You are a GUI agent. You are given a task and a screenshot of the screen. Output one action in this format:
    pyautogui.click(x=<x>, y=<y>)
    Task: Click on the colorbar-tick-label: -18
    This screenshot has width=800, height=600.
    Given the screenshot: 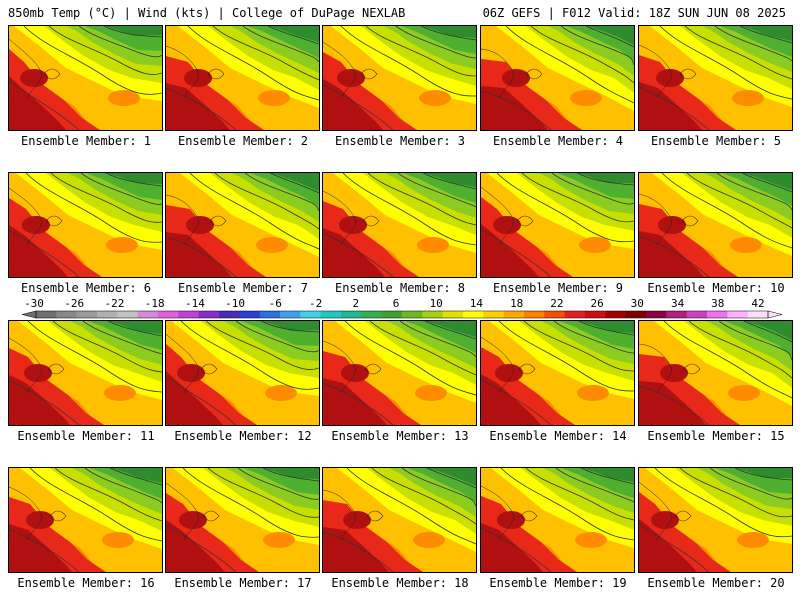 What is the action you would take?
    pyautogui.click(x=155, y=303)
    